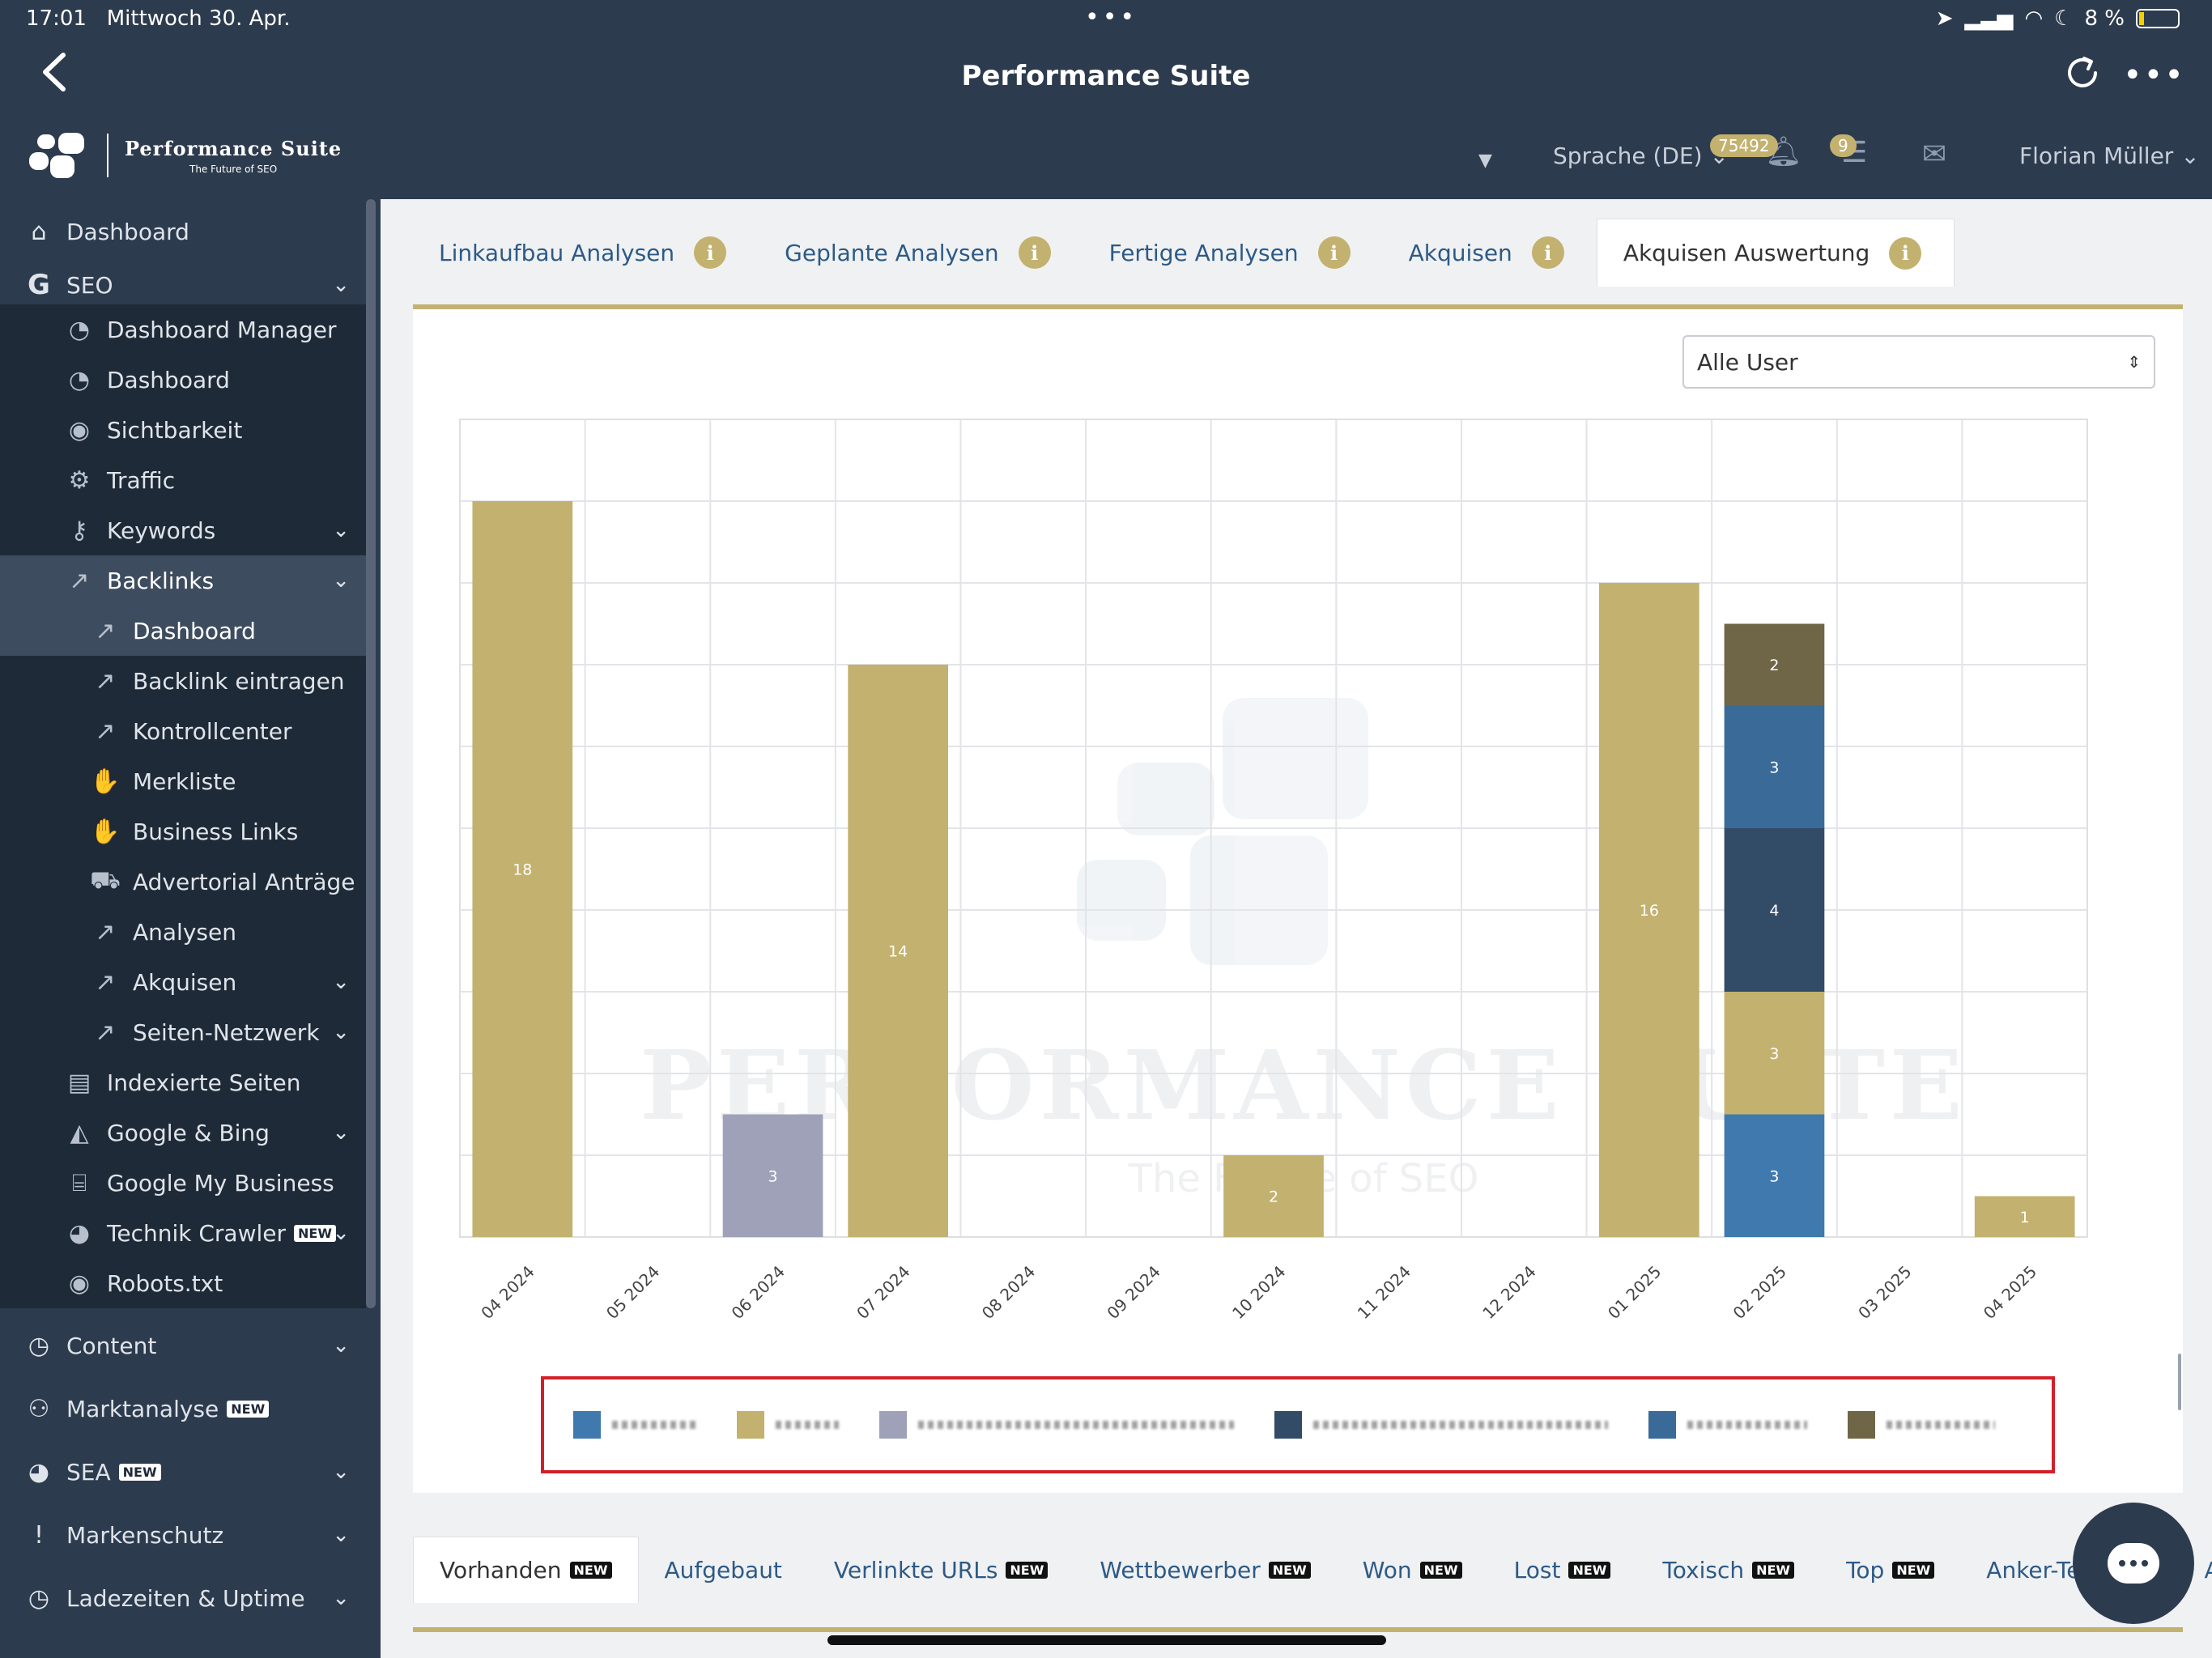  Describe the element at coordinates (1384, 1292) in the screenshot. I see `x-tick-label: 11 2024` at that location.